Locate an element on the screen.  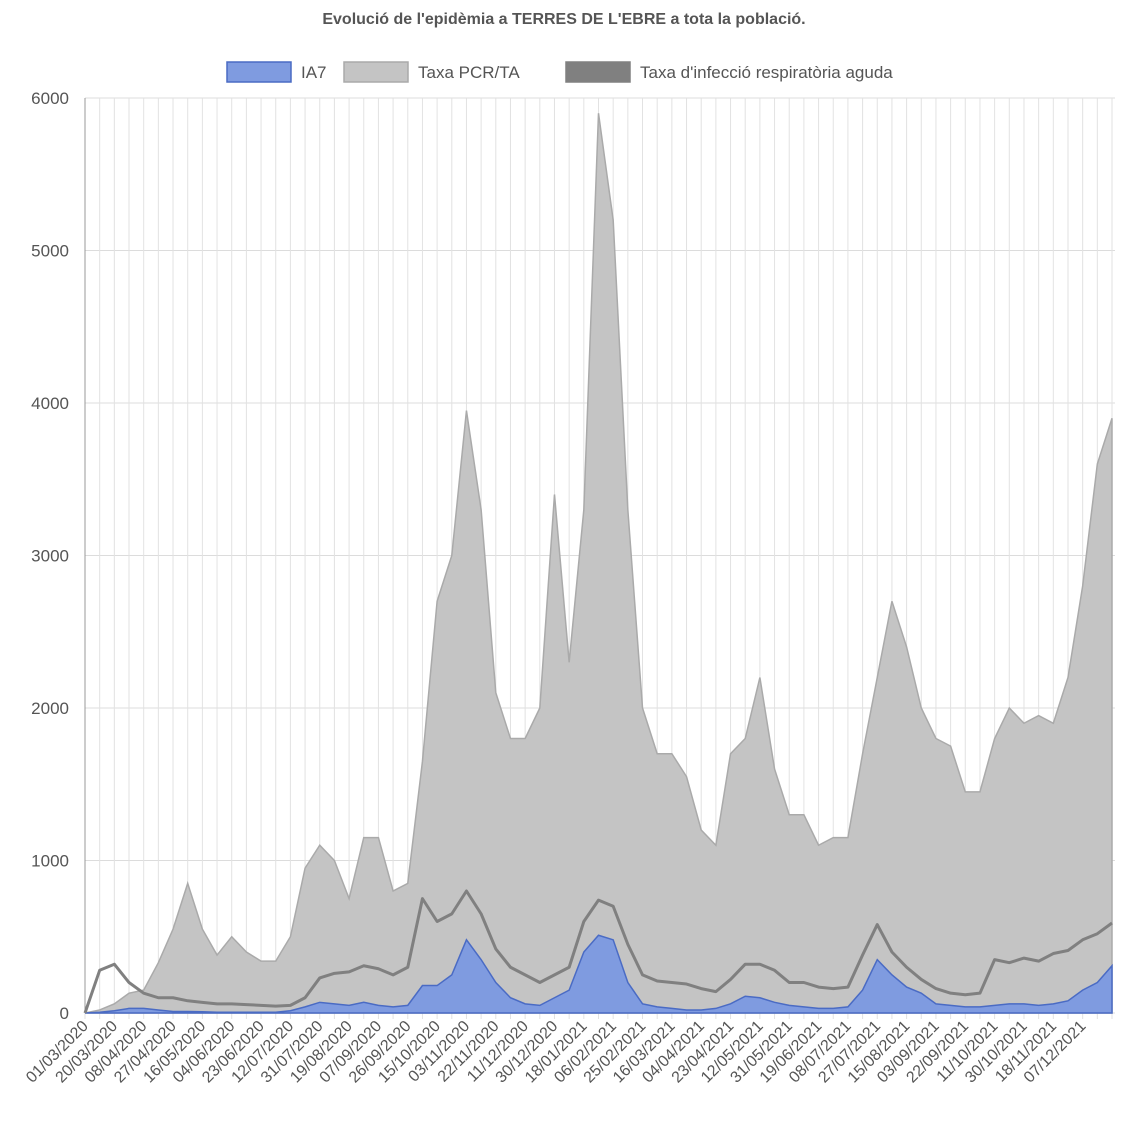
y-tick-label: 1000 is located at coordinates (50, 861).